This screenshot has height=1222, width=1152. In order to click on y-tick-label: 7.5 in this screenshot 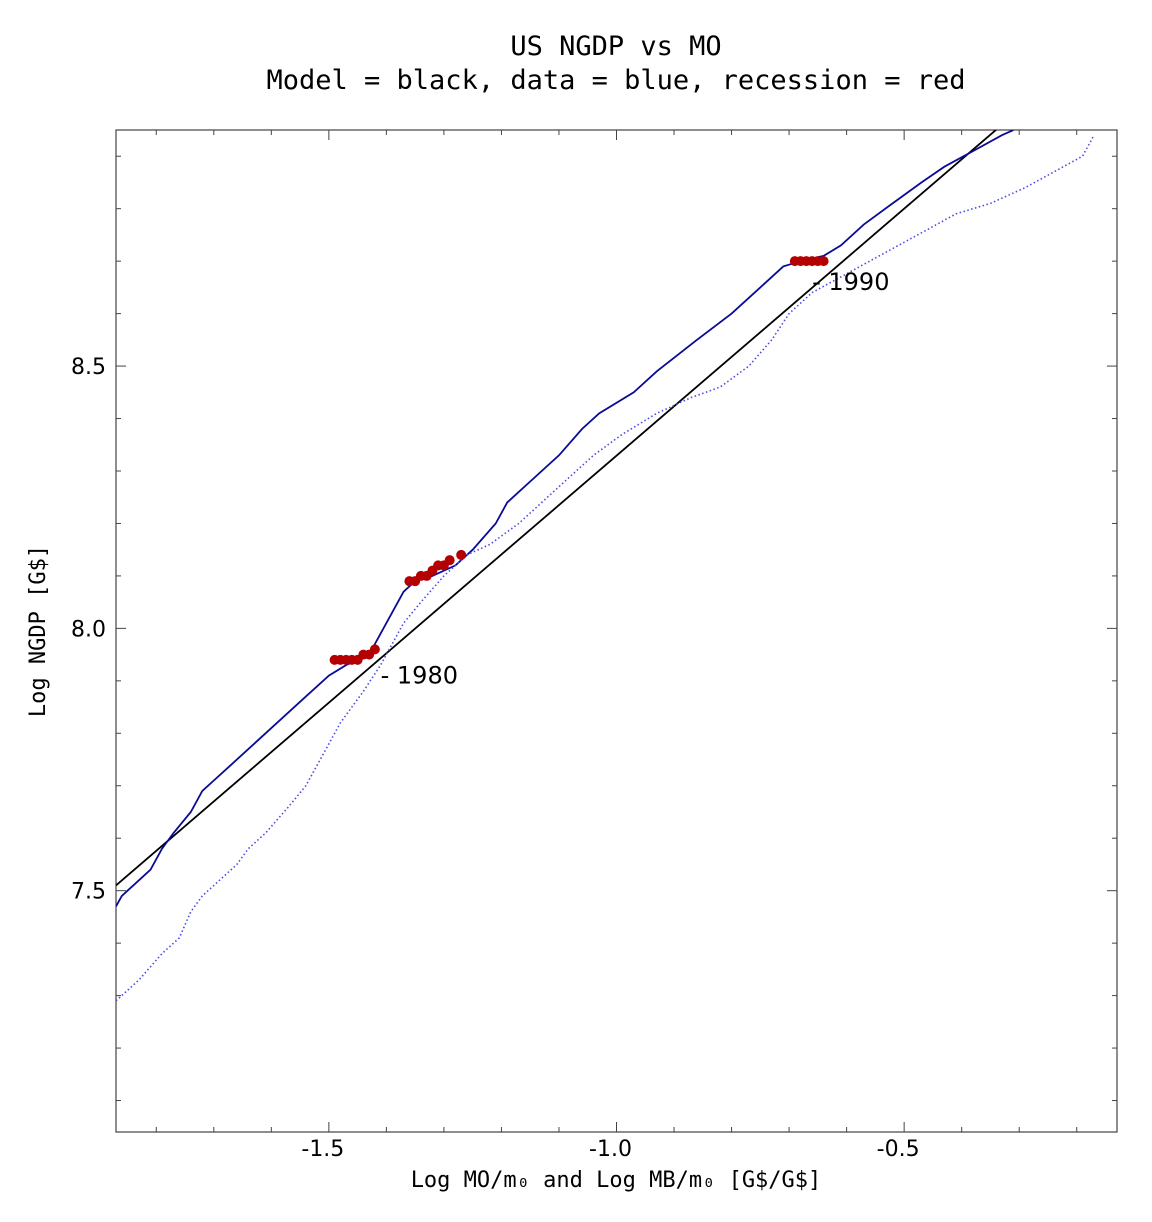, I will do `click(88, 892)`.